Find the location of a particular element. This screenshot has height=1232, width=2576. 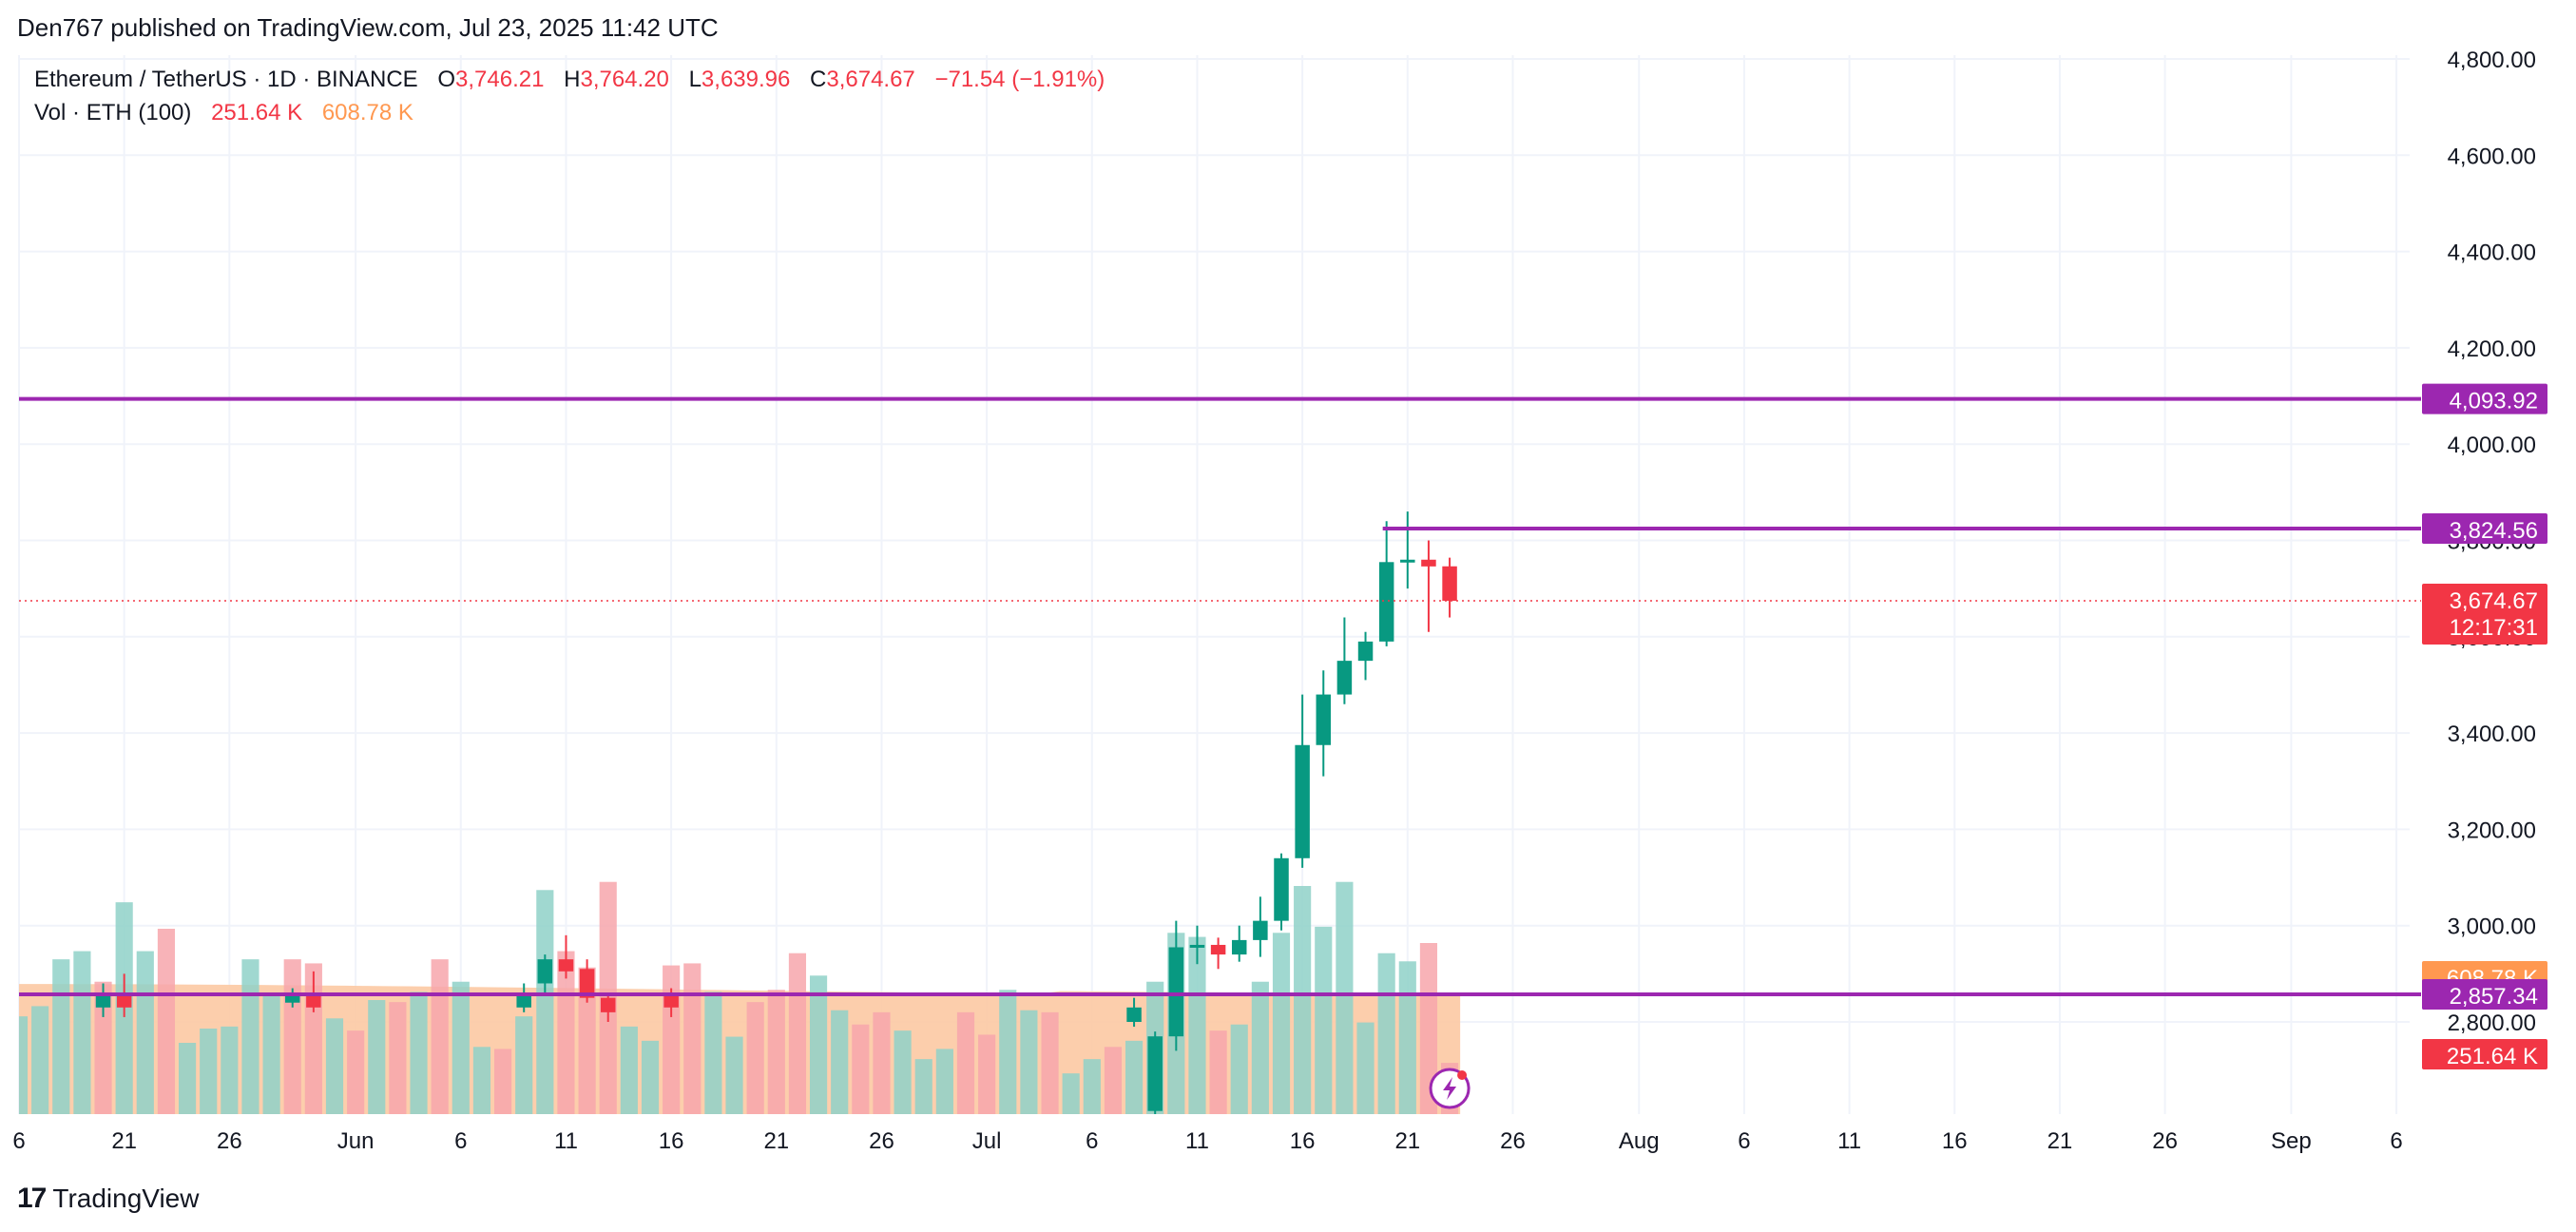

volume-legend: Vol · ETH (100) 251.64 K 608.78 K is located at coordinates (223, 113).